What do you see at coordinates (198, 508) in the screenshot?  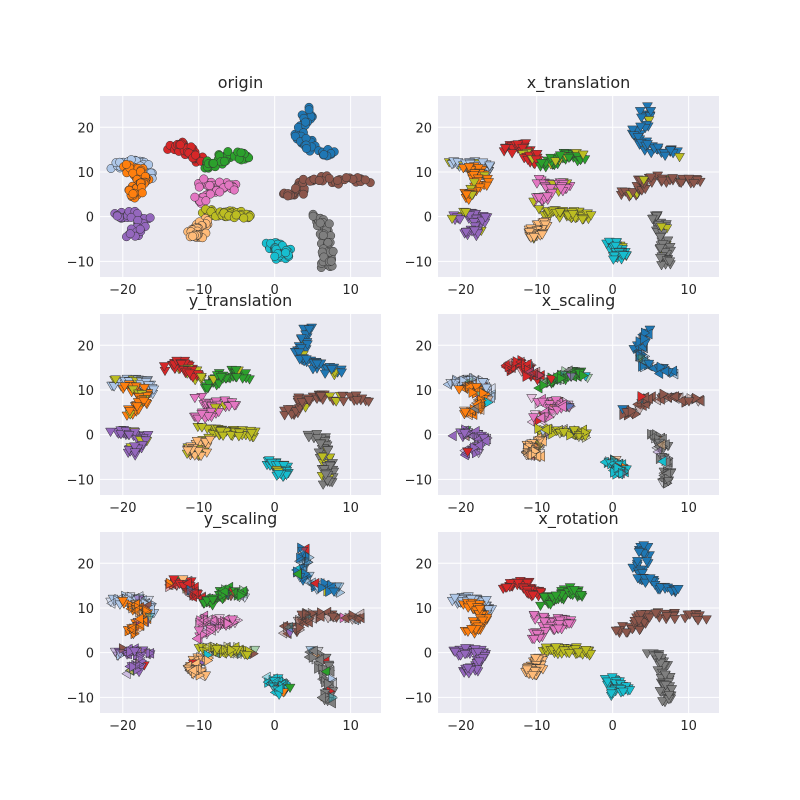 I see `x-tick-label: −10` at bounding box center [198, 508].